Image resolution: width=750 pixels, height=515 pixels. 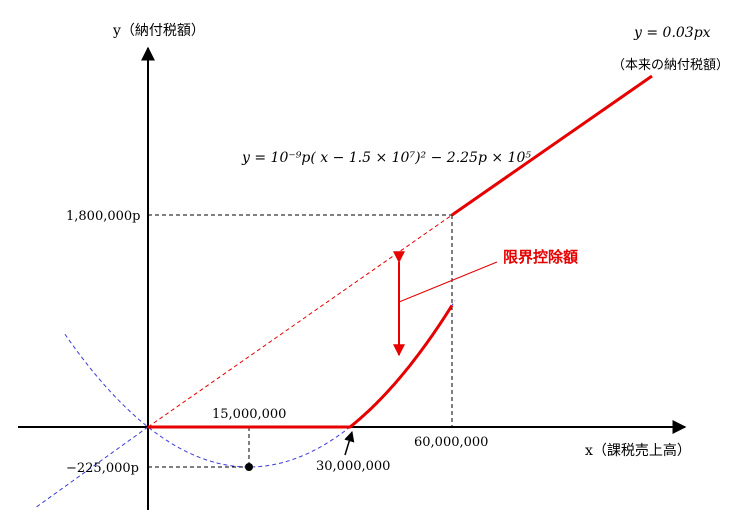 I want to click on deduction-label: 限界控除額, so click(x=540, y=257).